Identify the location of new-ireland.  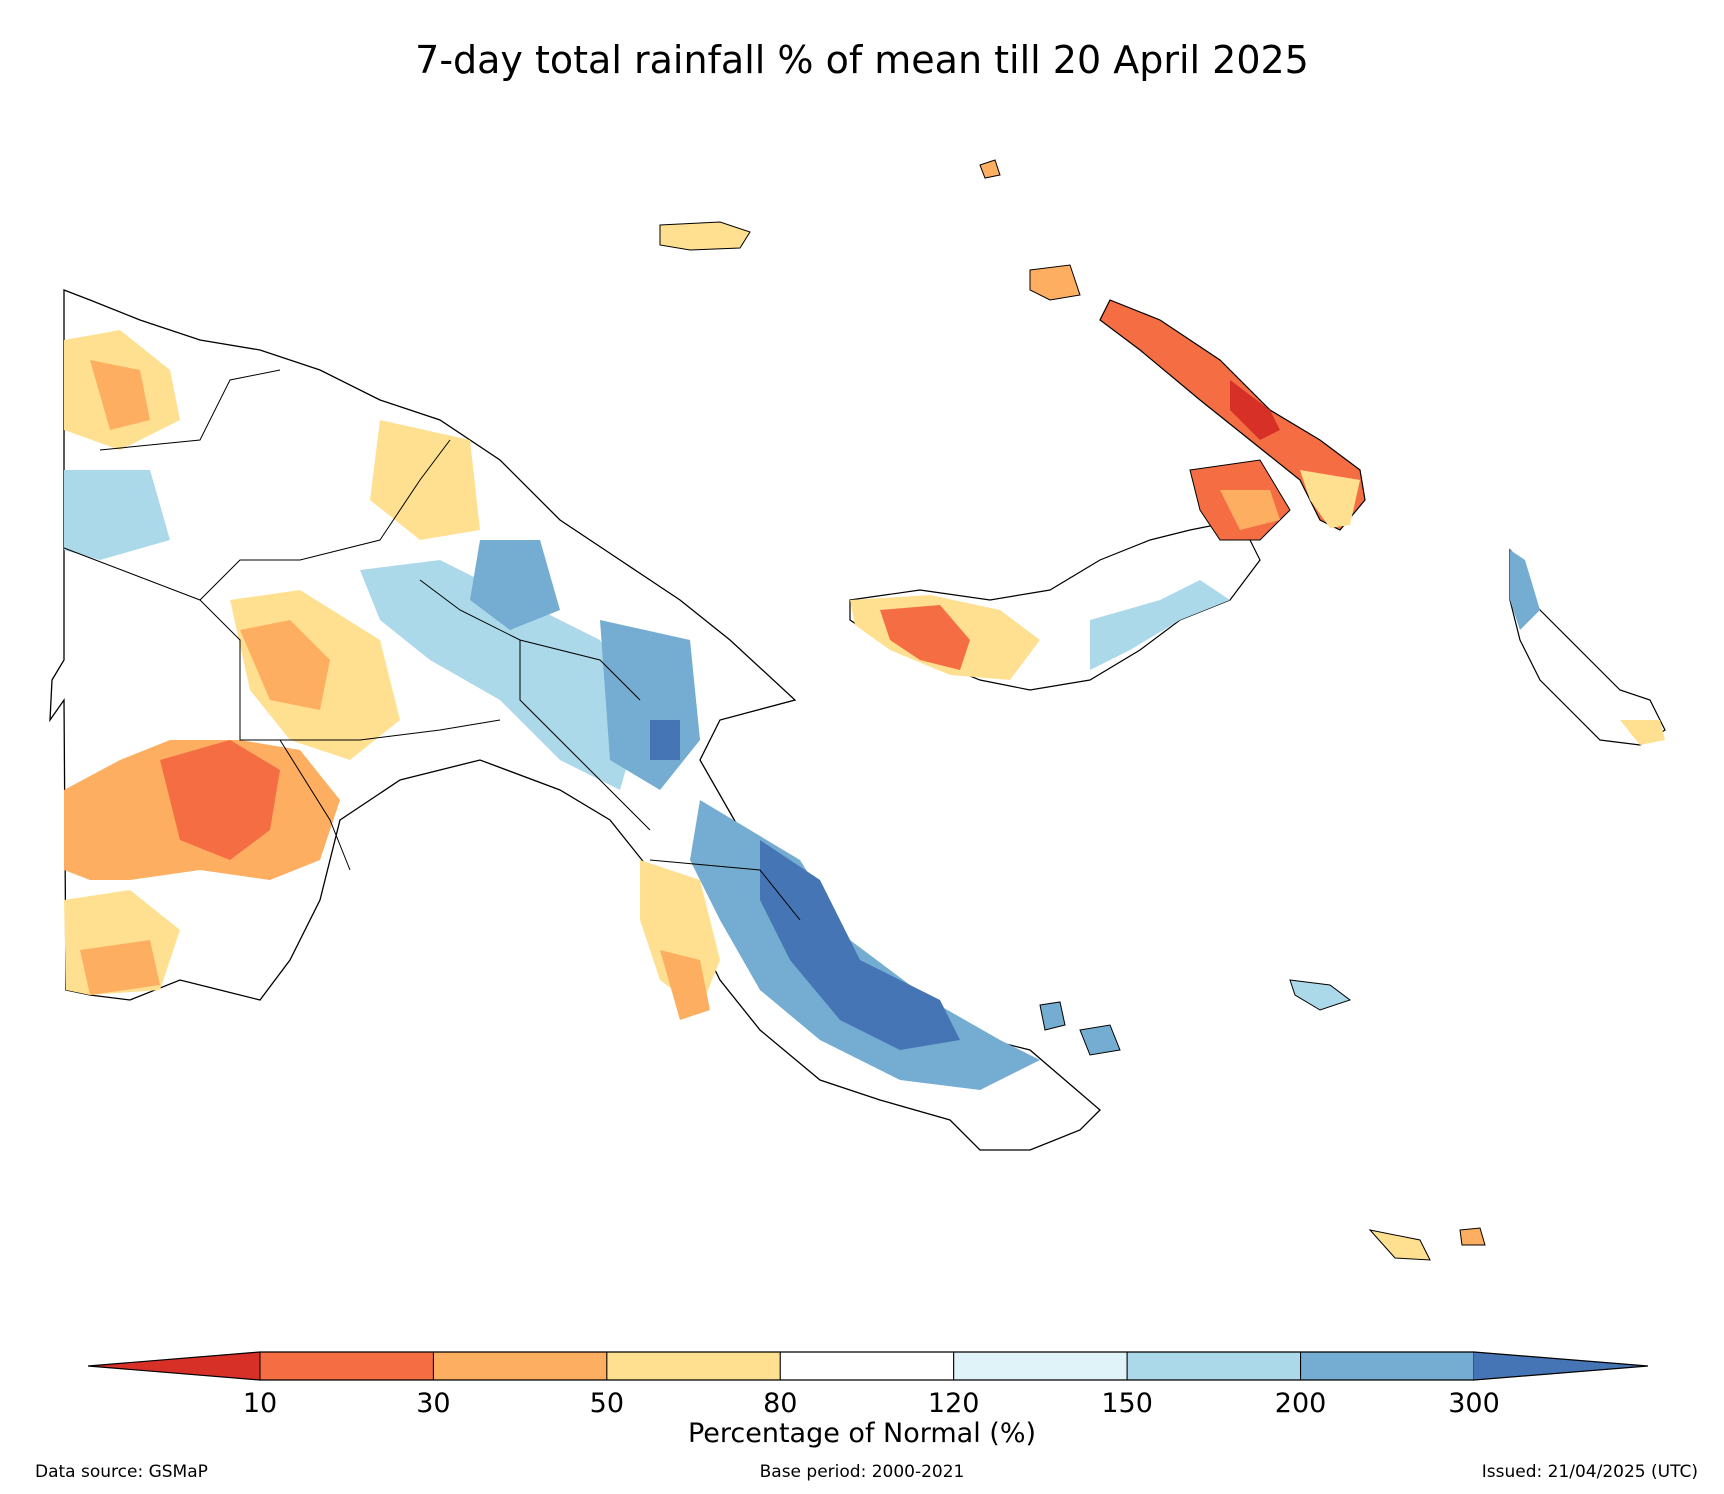
(1197, 397).